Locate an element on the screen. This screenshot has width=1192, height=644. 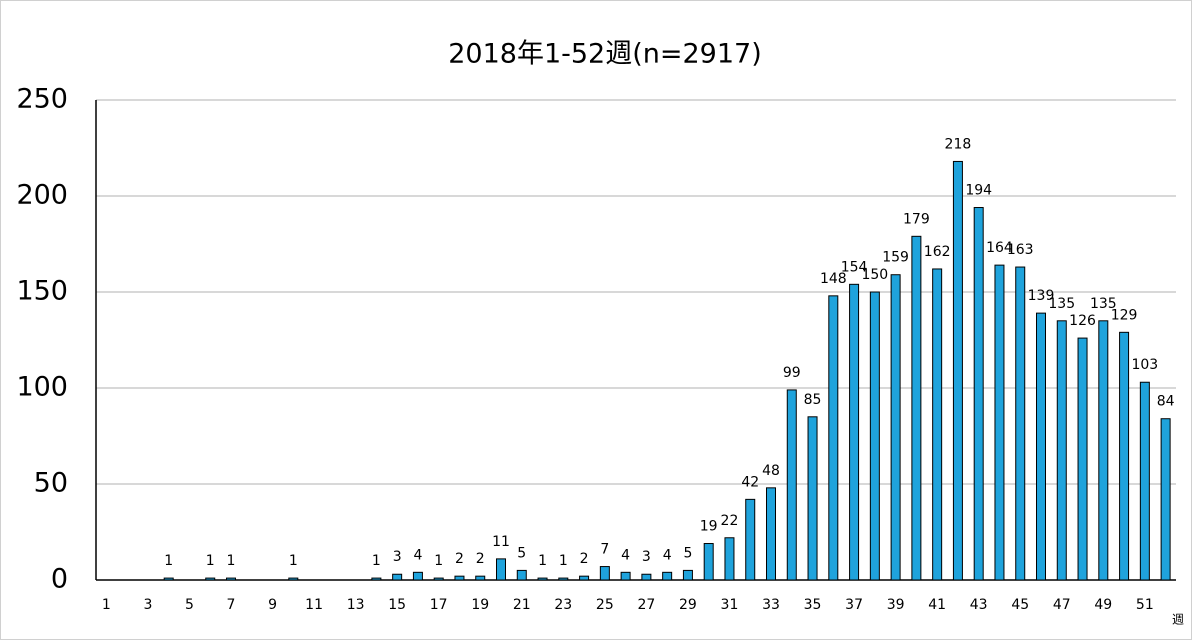
x-tick-label: 19 is located at coordinates (480, 605).